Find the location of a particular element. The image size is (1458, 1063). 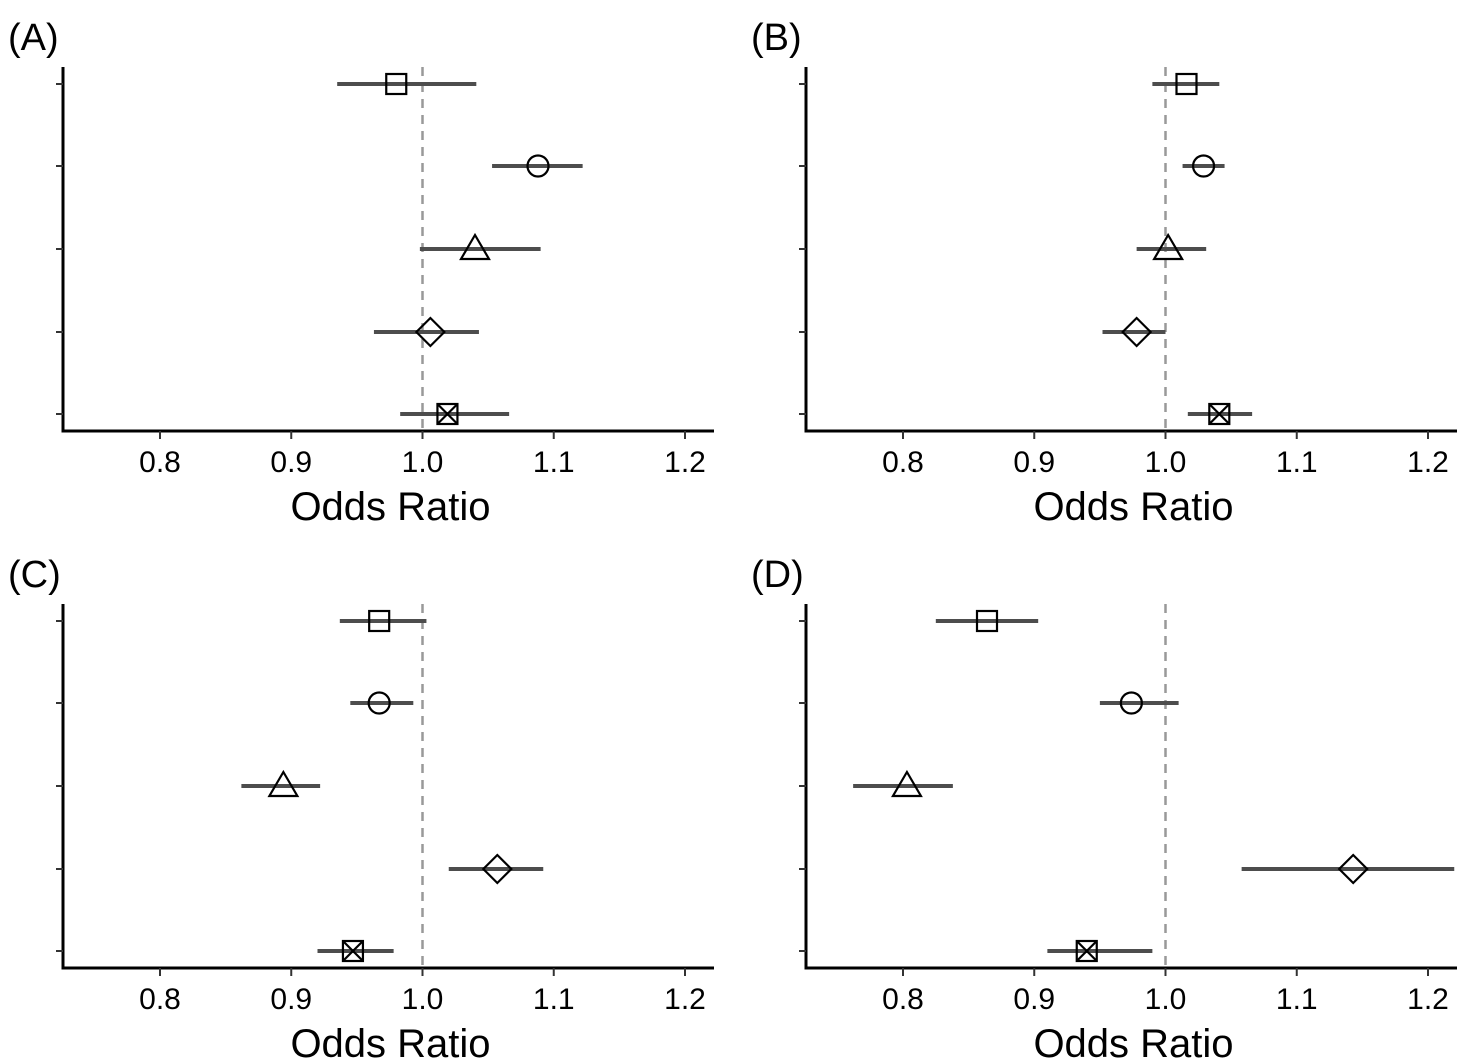

panel-label: (D) is located at coordinates (777, 575).